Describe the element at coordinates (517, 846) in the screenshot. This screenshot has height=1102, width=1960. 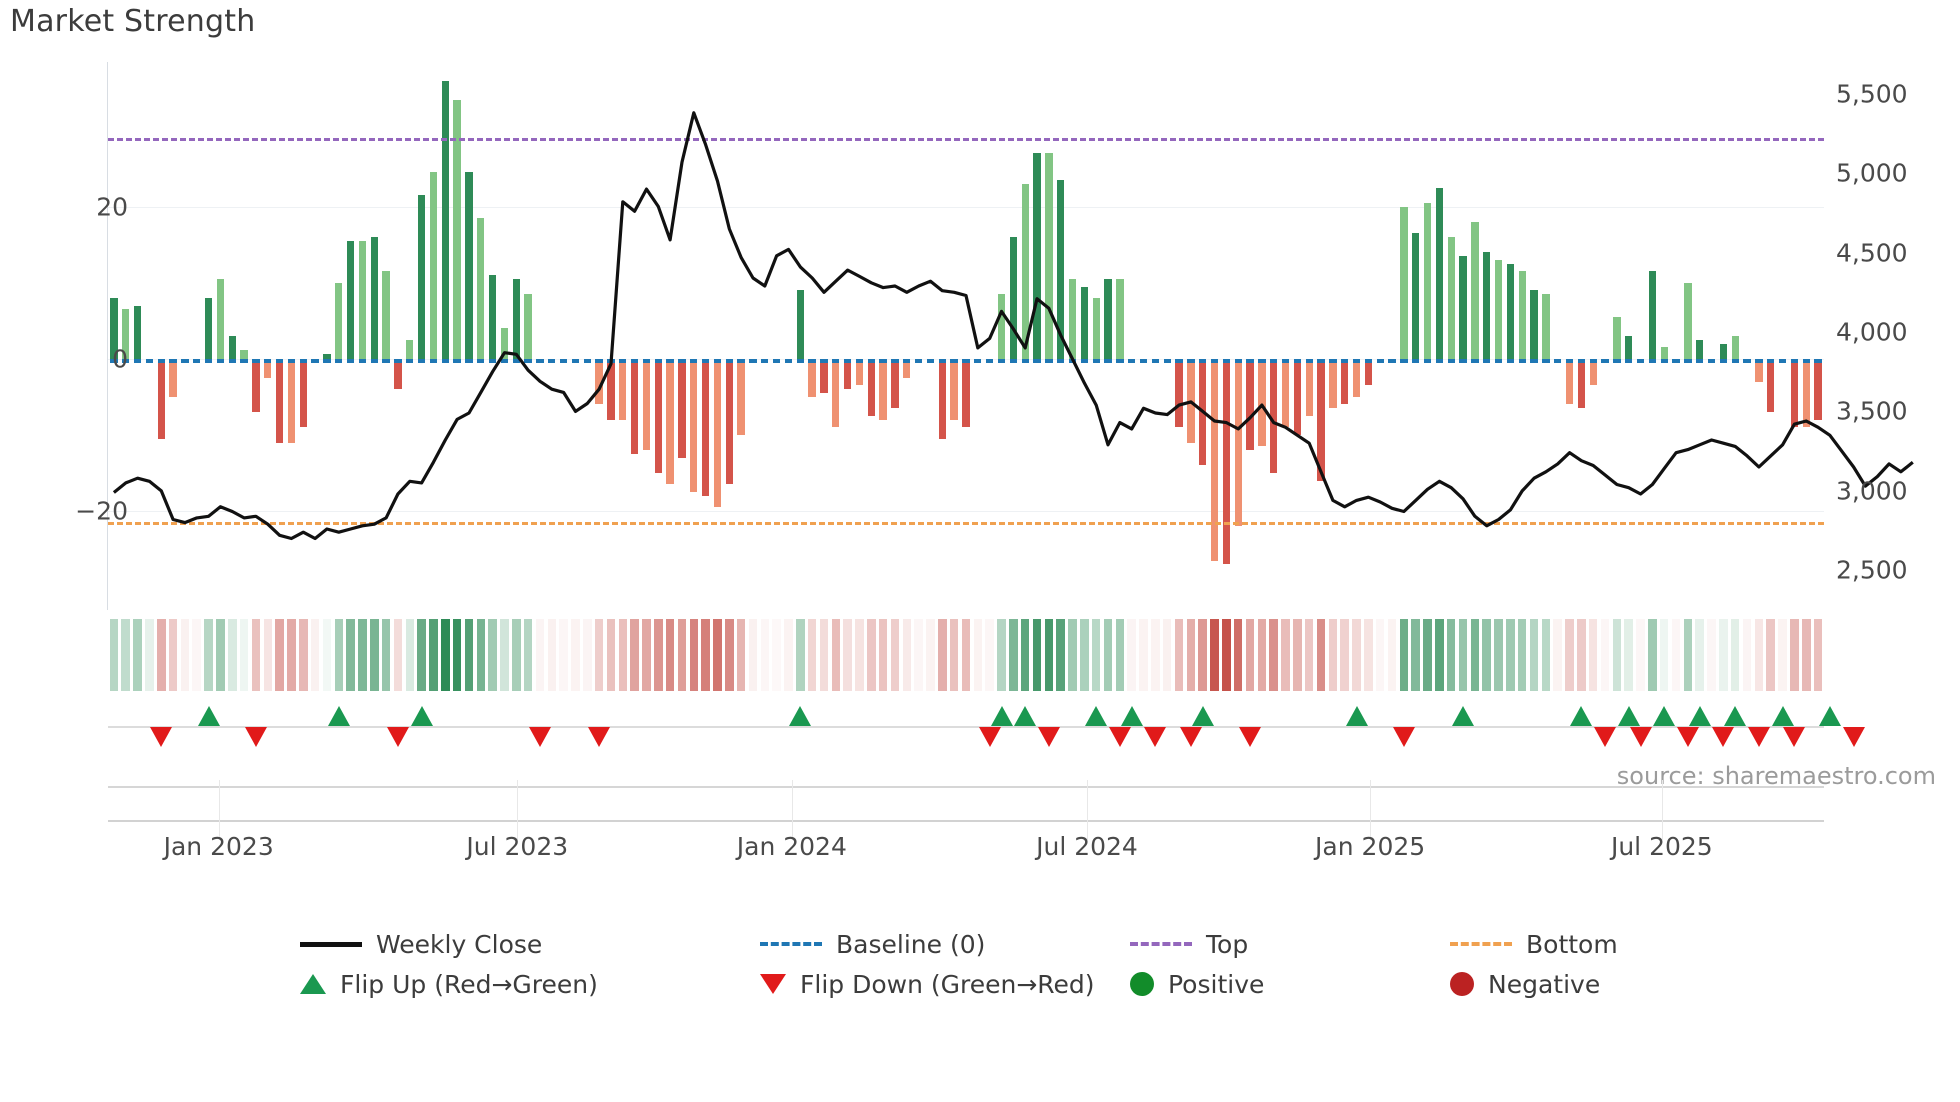
I see `x-tick-label: Jul 2023` at that location.